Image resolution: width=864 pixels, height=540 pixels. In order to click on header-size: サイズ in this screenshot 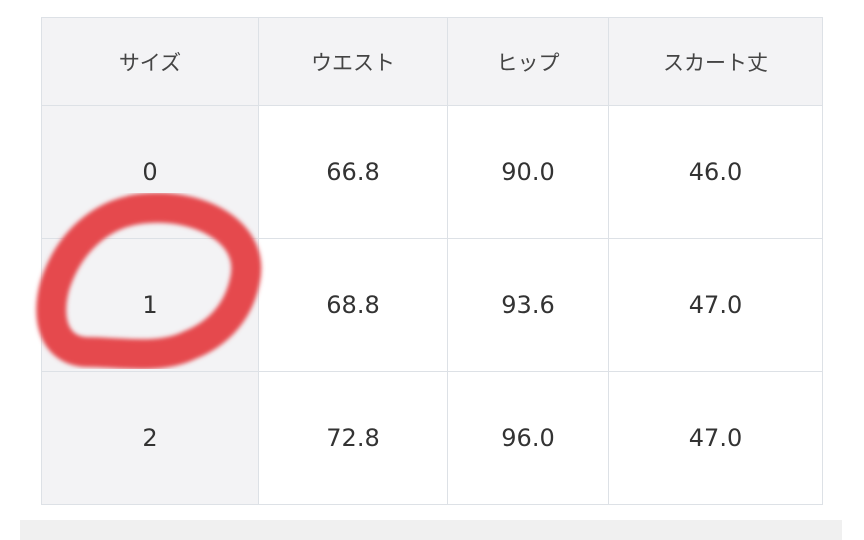, I will do `click(150, 61)`.